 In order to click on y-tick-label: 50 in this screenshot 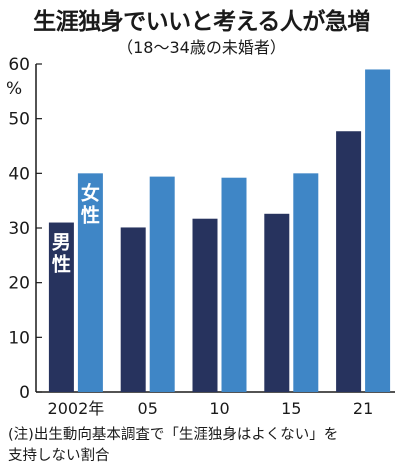, I will do `click(19, 120)`.